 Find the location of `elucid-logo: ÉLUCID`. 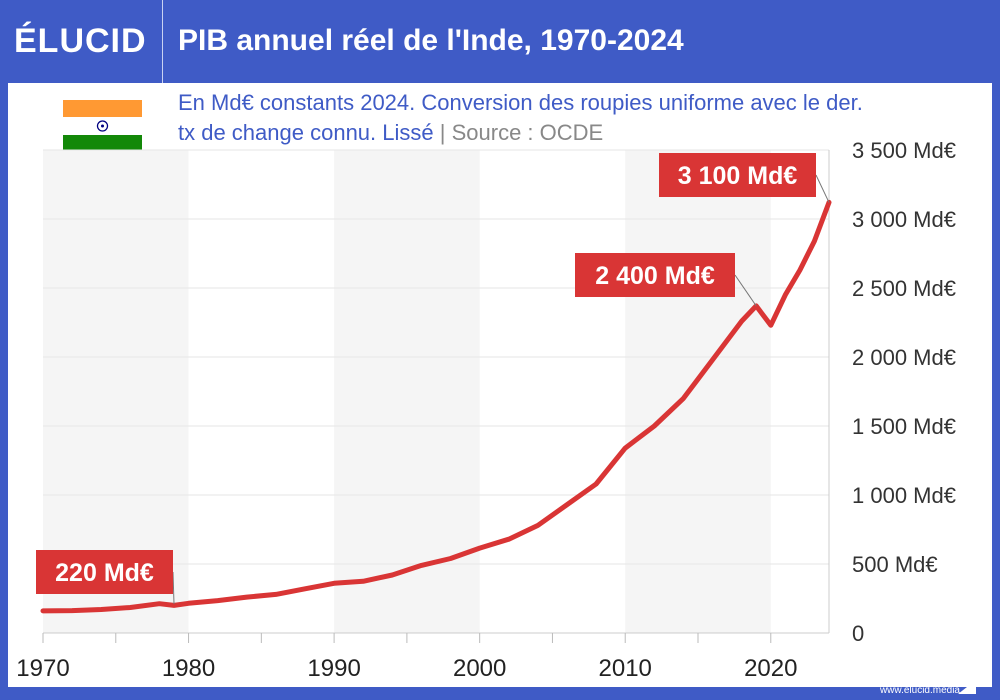

elucid-logo: ÉLUCID is located at coordinates (80, 41).